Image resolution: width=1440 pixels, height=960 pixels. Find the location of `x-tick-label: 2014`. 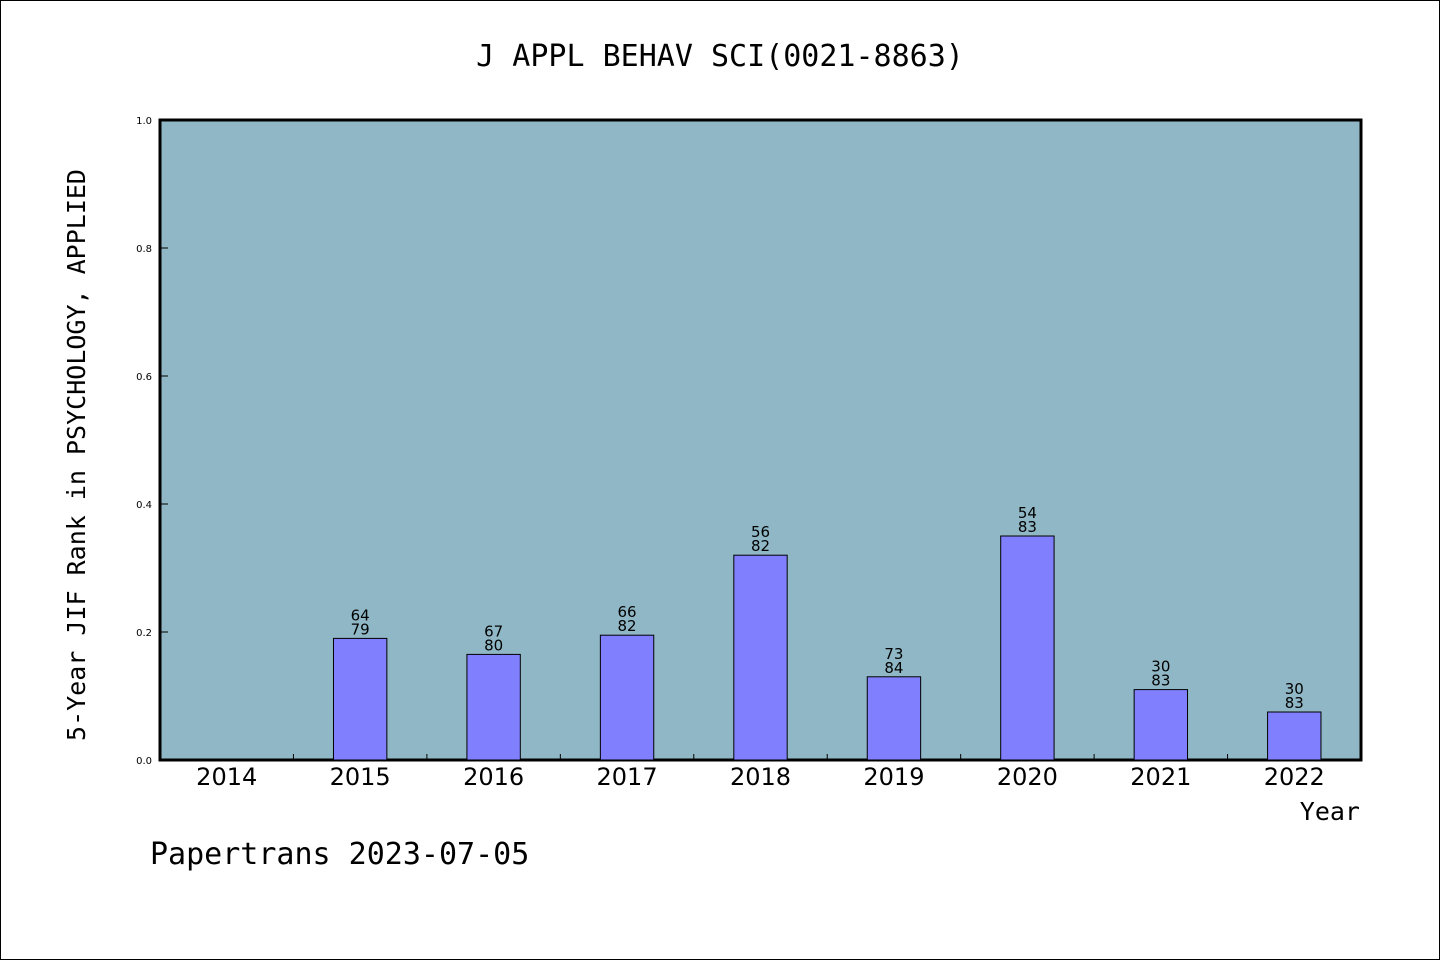

x-tick-label: 2014 is located at coordinates (226, 777).